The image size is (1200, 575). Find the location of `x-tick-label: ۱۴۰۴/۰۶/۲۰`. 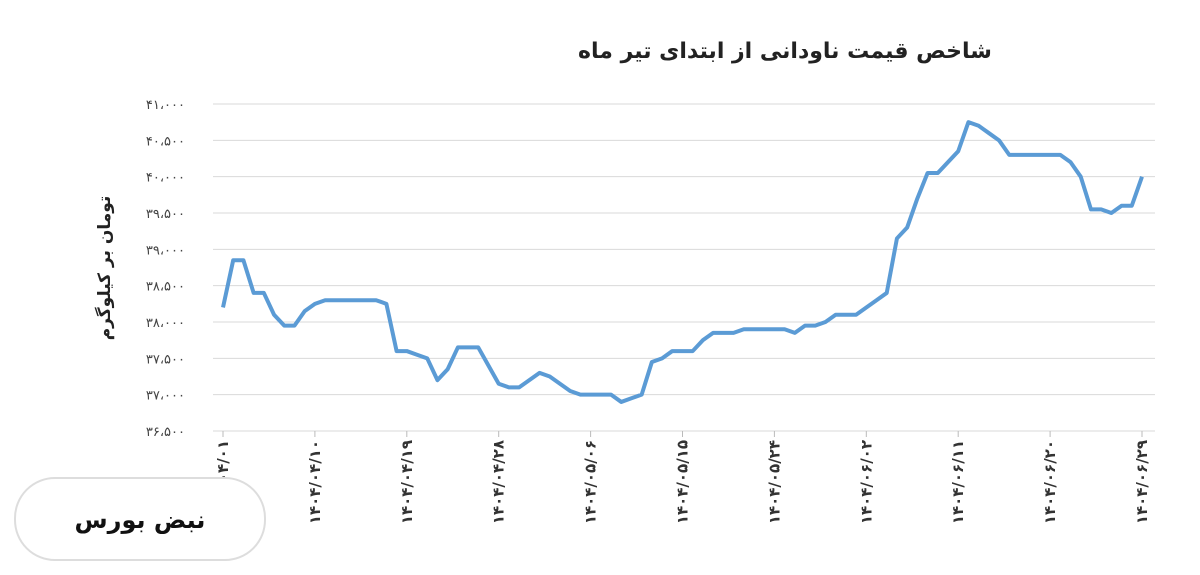

x-tick-label: ۱۴۰۴/۰۶/۲۰ is located at coordinates (1050, 482).